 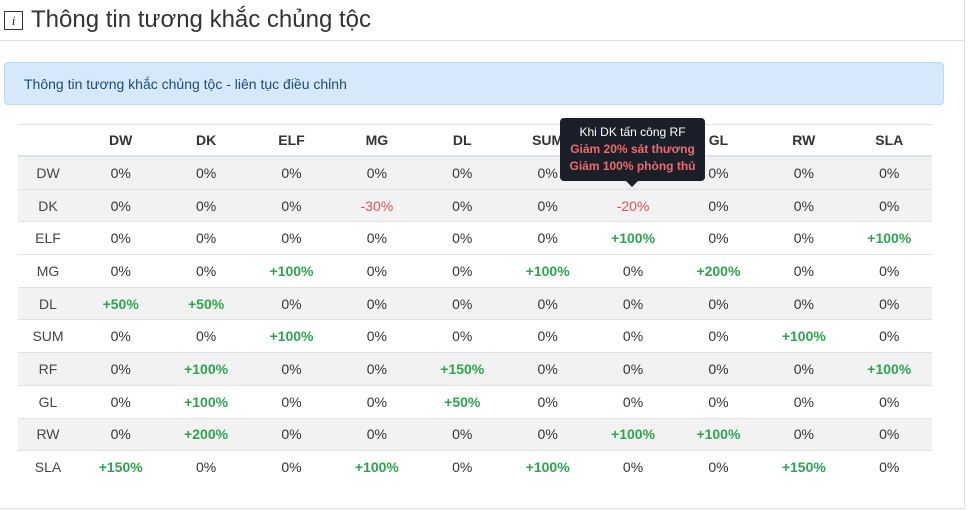 I want to click on title: Thông tin tương khắc chủng tộc, so click(x=201, y=19).